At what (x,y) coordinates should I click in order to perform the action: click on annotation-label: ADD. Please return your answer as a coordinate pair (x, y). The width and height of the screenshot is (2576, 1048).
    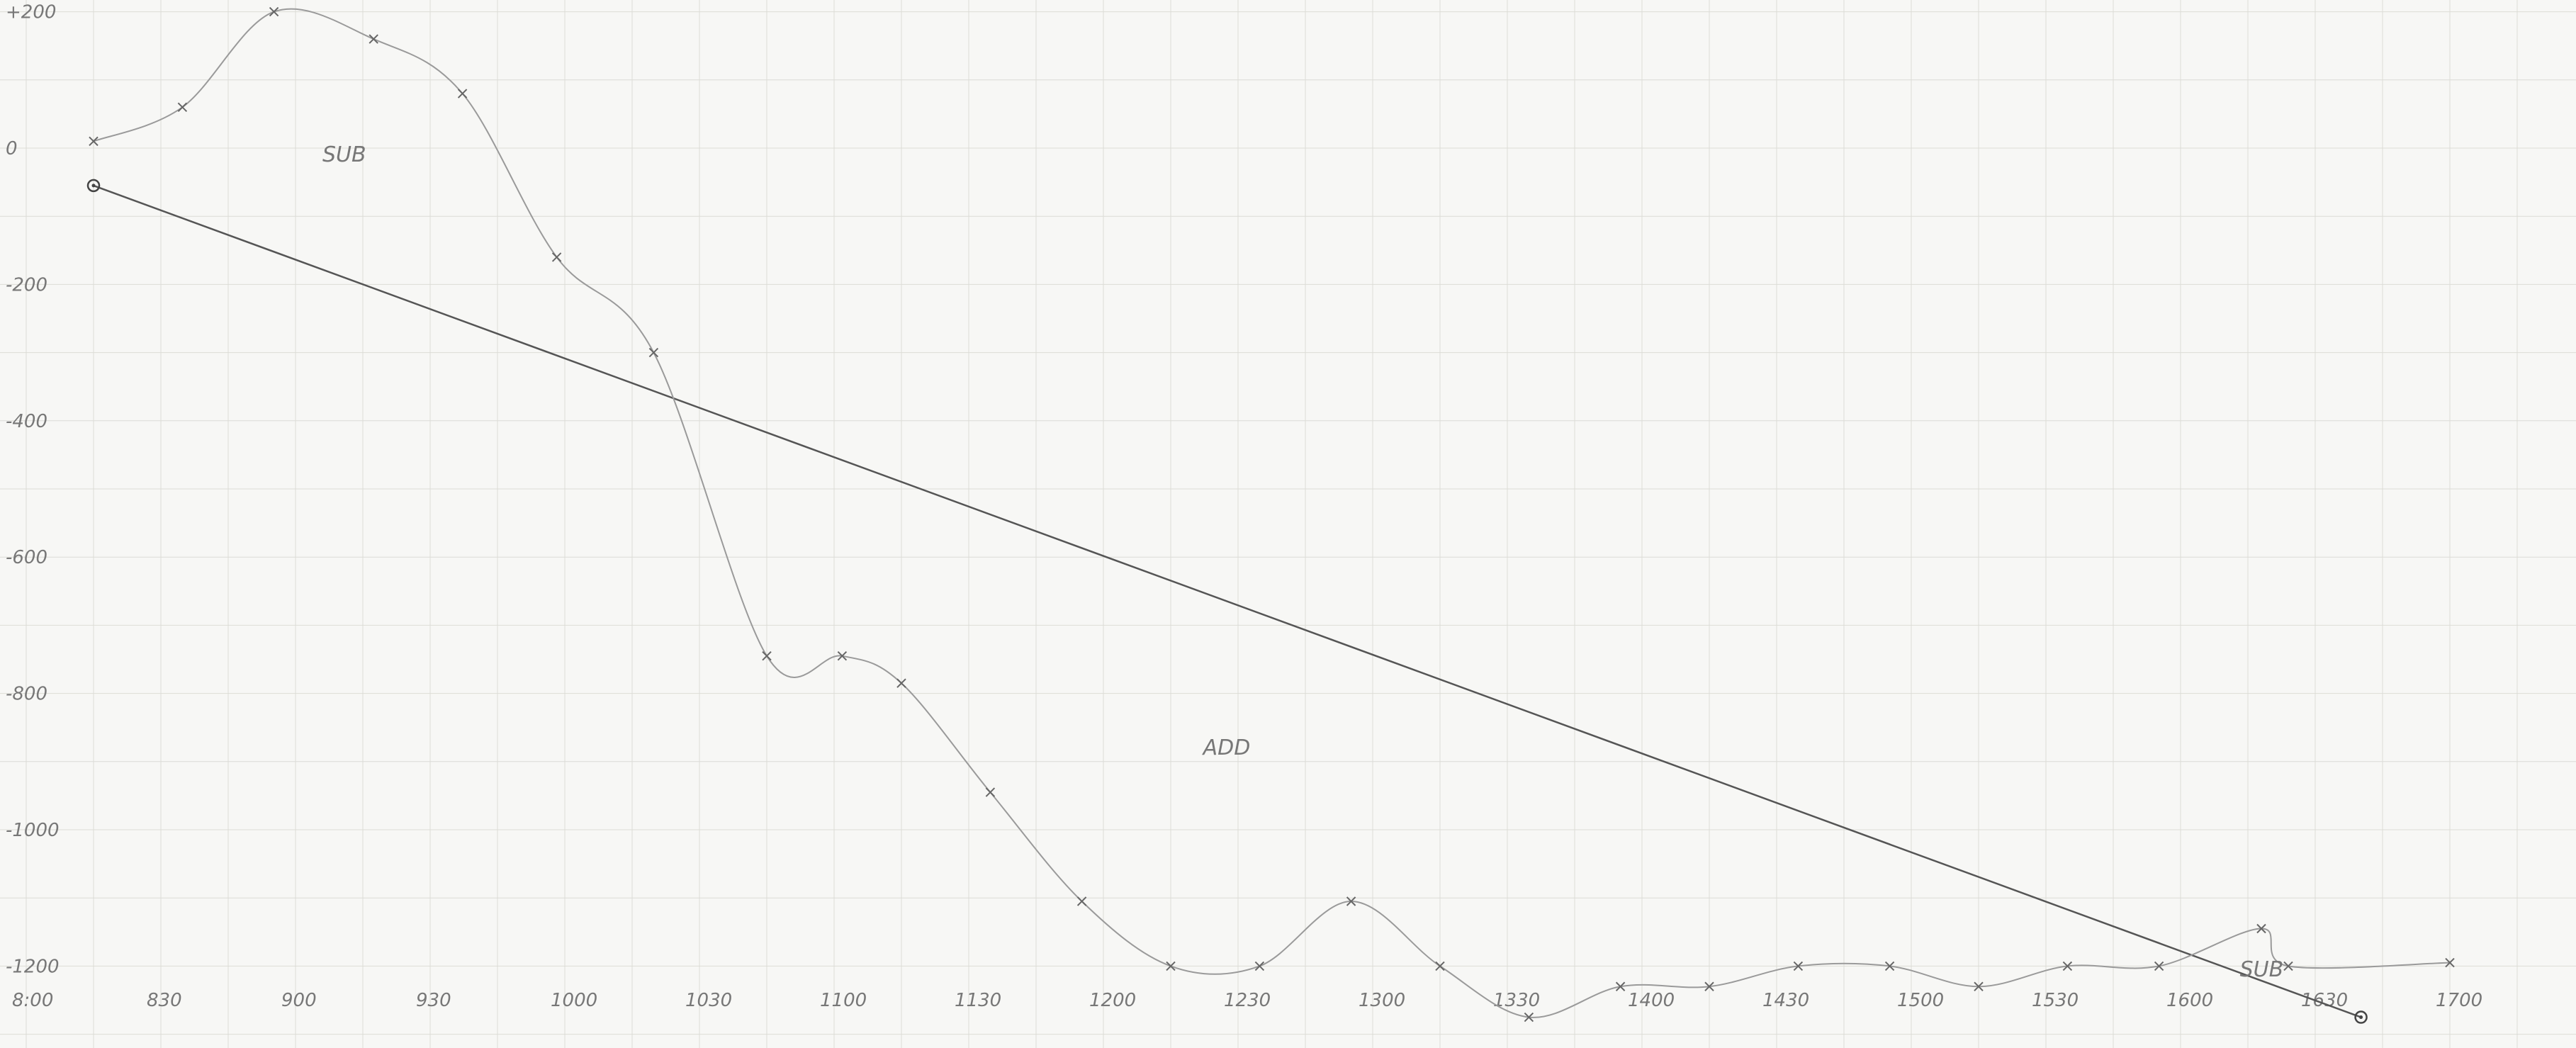
    Looking at the image, I should click on (1226, 748).